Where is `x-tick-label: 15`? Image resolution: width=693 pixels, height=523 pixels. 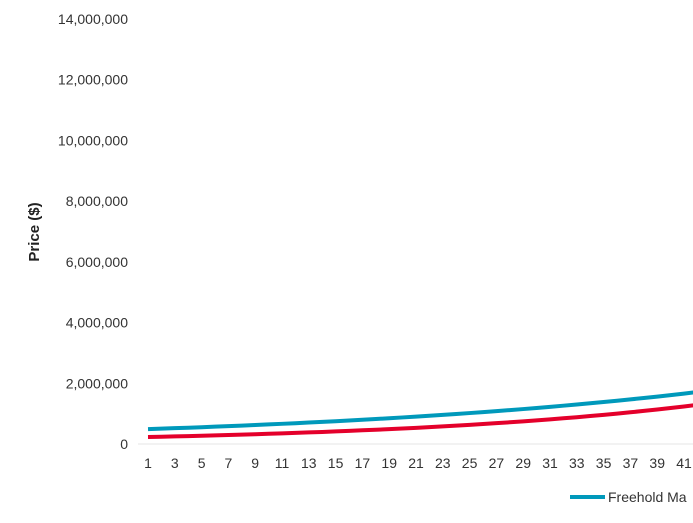 x-tick-label: 15 is located at coordinates (336, 463).